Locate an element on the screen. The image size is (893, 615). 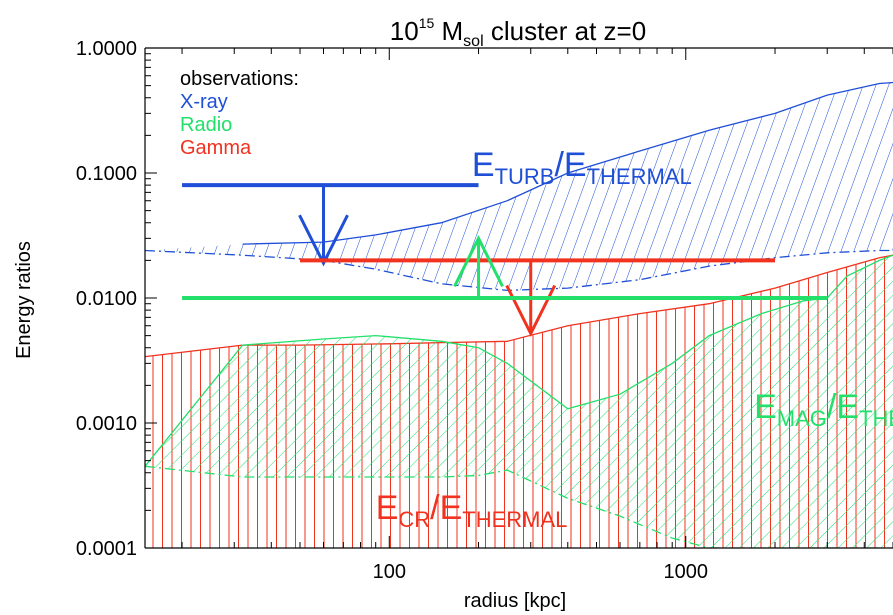
x-tick-label: 100 is located at coordinates (389, 572).